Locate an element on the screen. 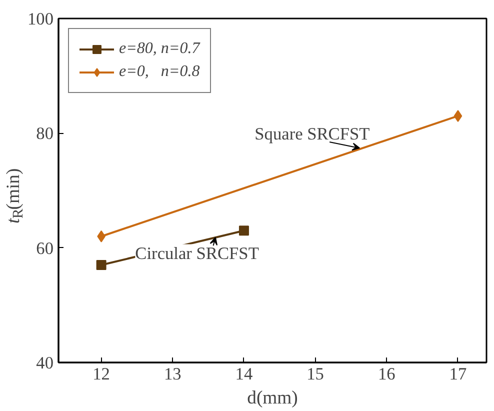 The width and height of the screenshot is (494, 411). legend-label: e=0, n=0.8 is located at coordinates (159, 72).